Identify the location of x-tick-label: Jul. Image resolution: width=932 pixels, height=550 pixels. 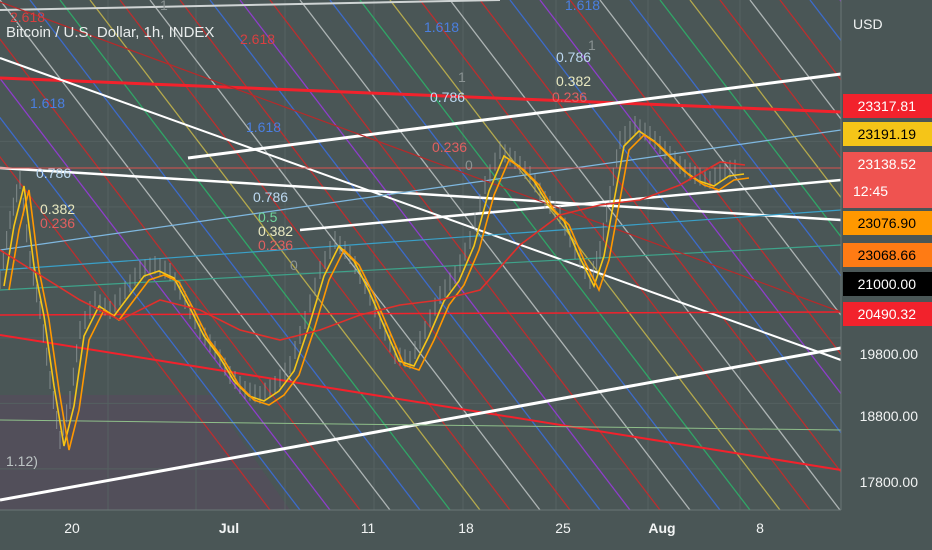
(229, 528).